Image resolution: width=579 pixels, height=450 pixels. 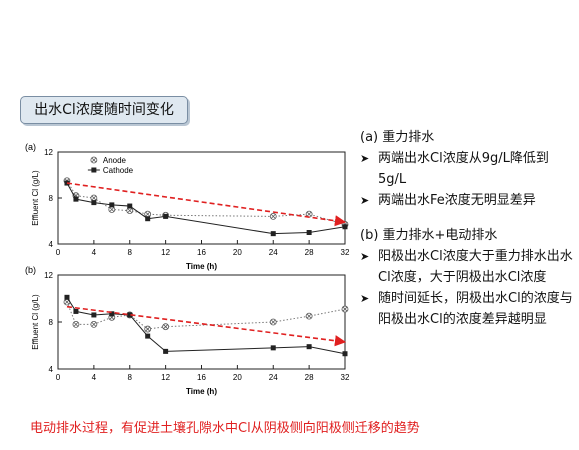 What do you see at coordinates (30, 270) in the screenshot?
I see `panel-label: (b)` at bounding box center [30, 270].